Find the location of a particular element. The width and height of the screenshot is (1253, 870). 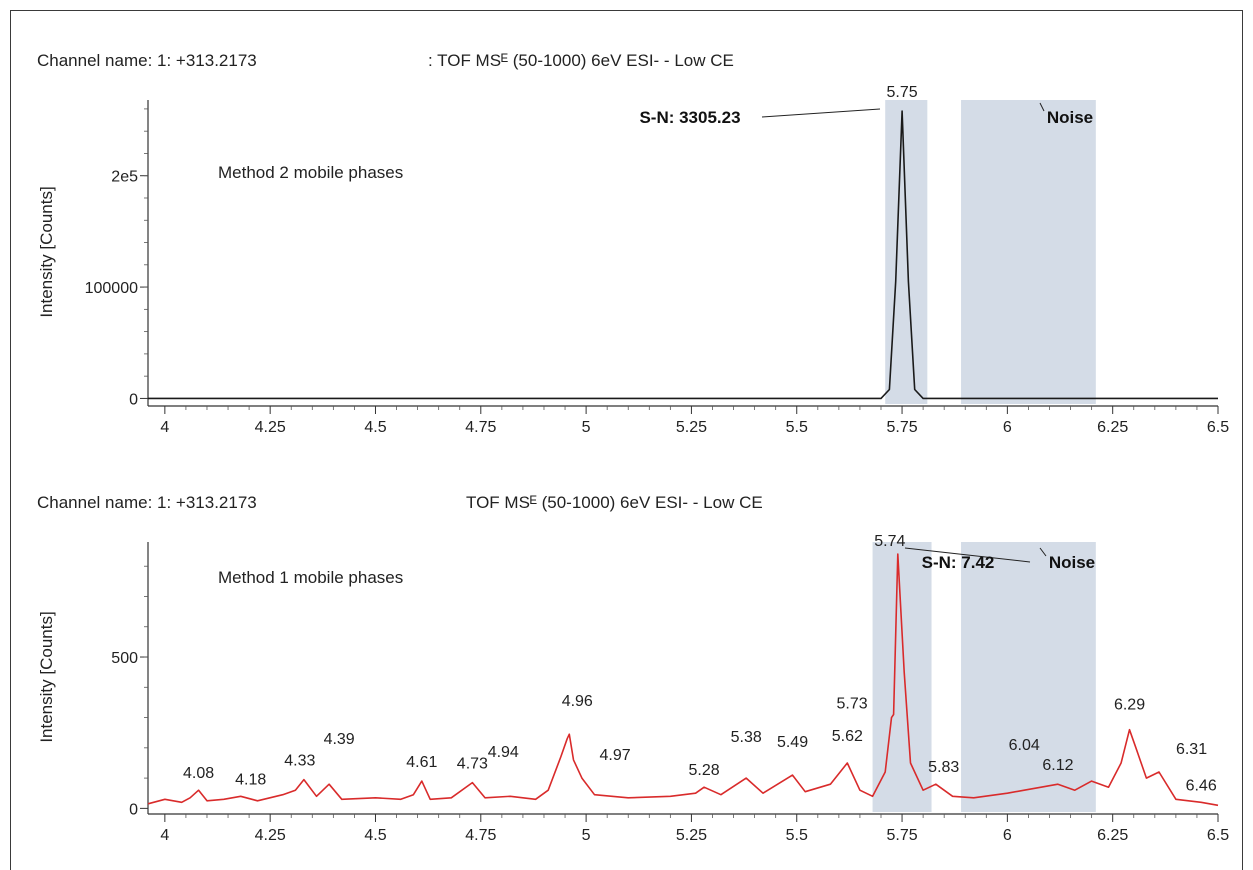

panel-2-peak-label-6-12: 6.12 is located at coordinates (1057, 765).